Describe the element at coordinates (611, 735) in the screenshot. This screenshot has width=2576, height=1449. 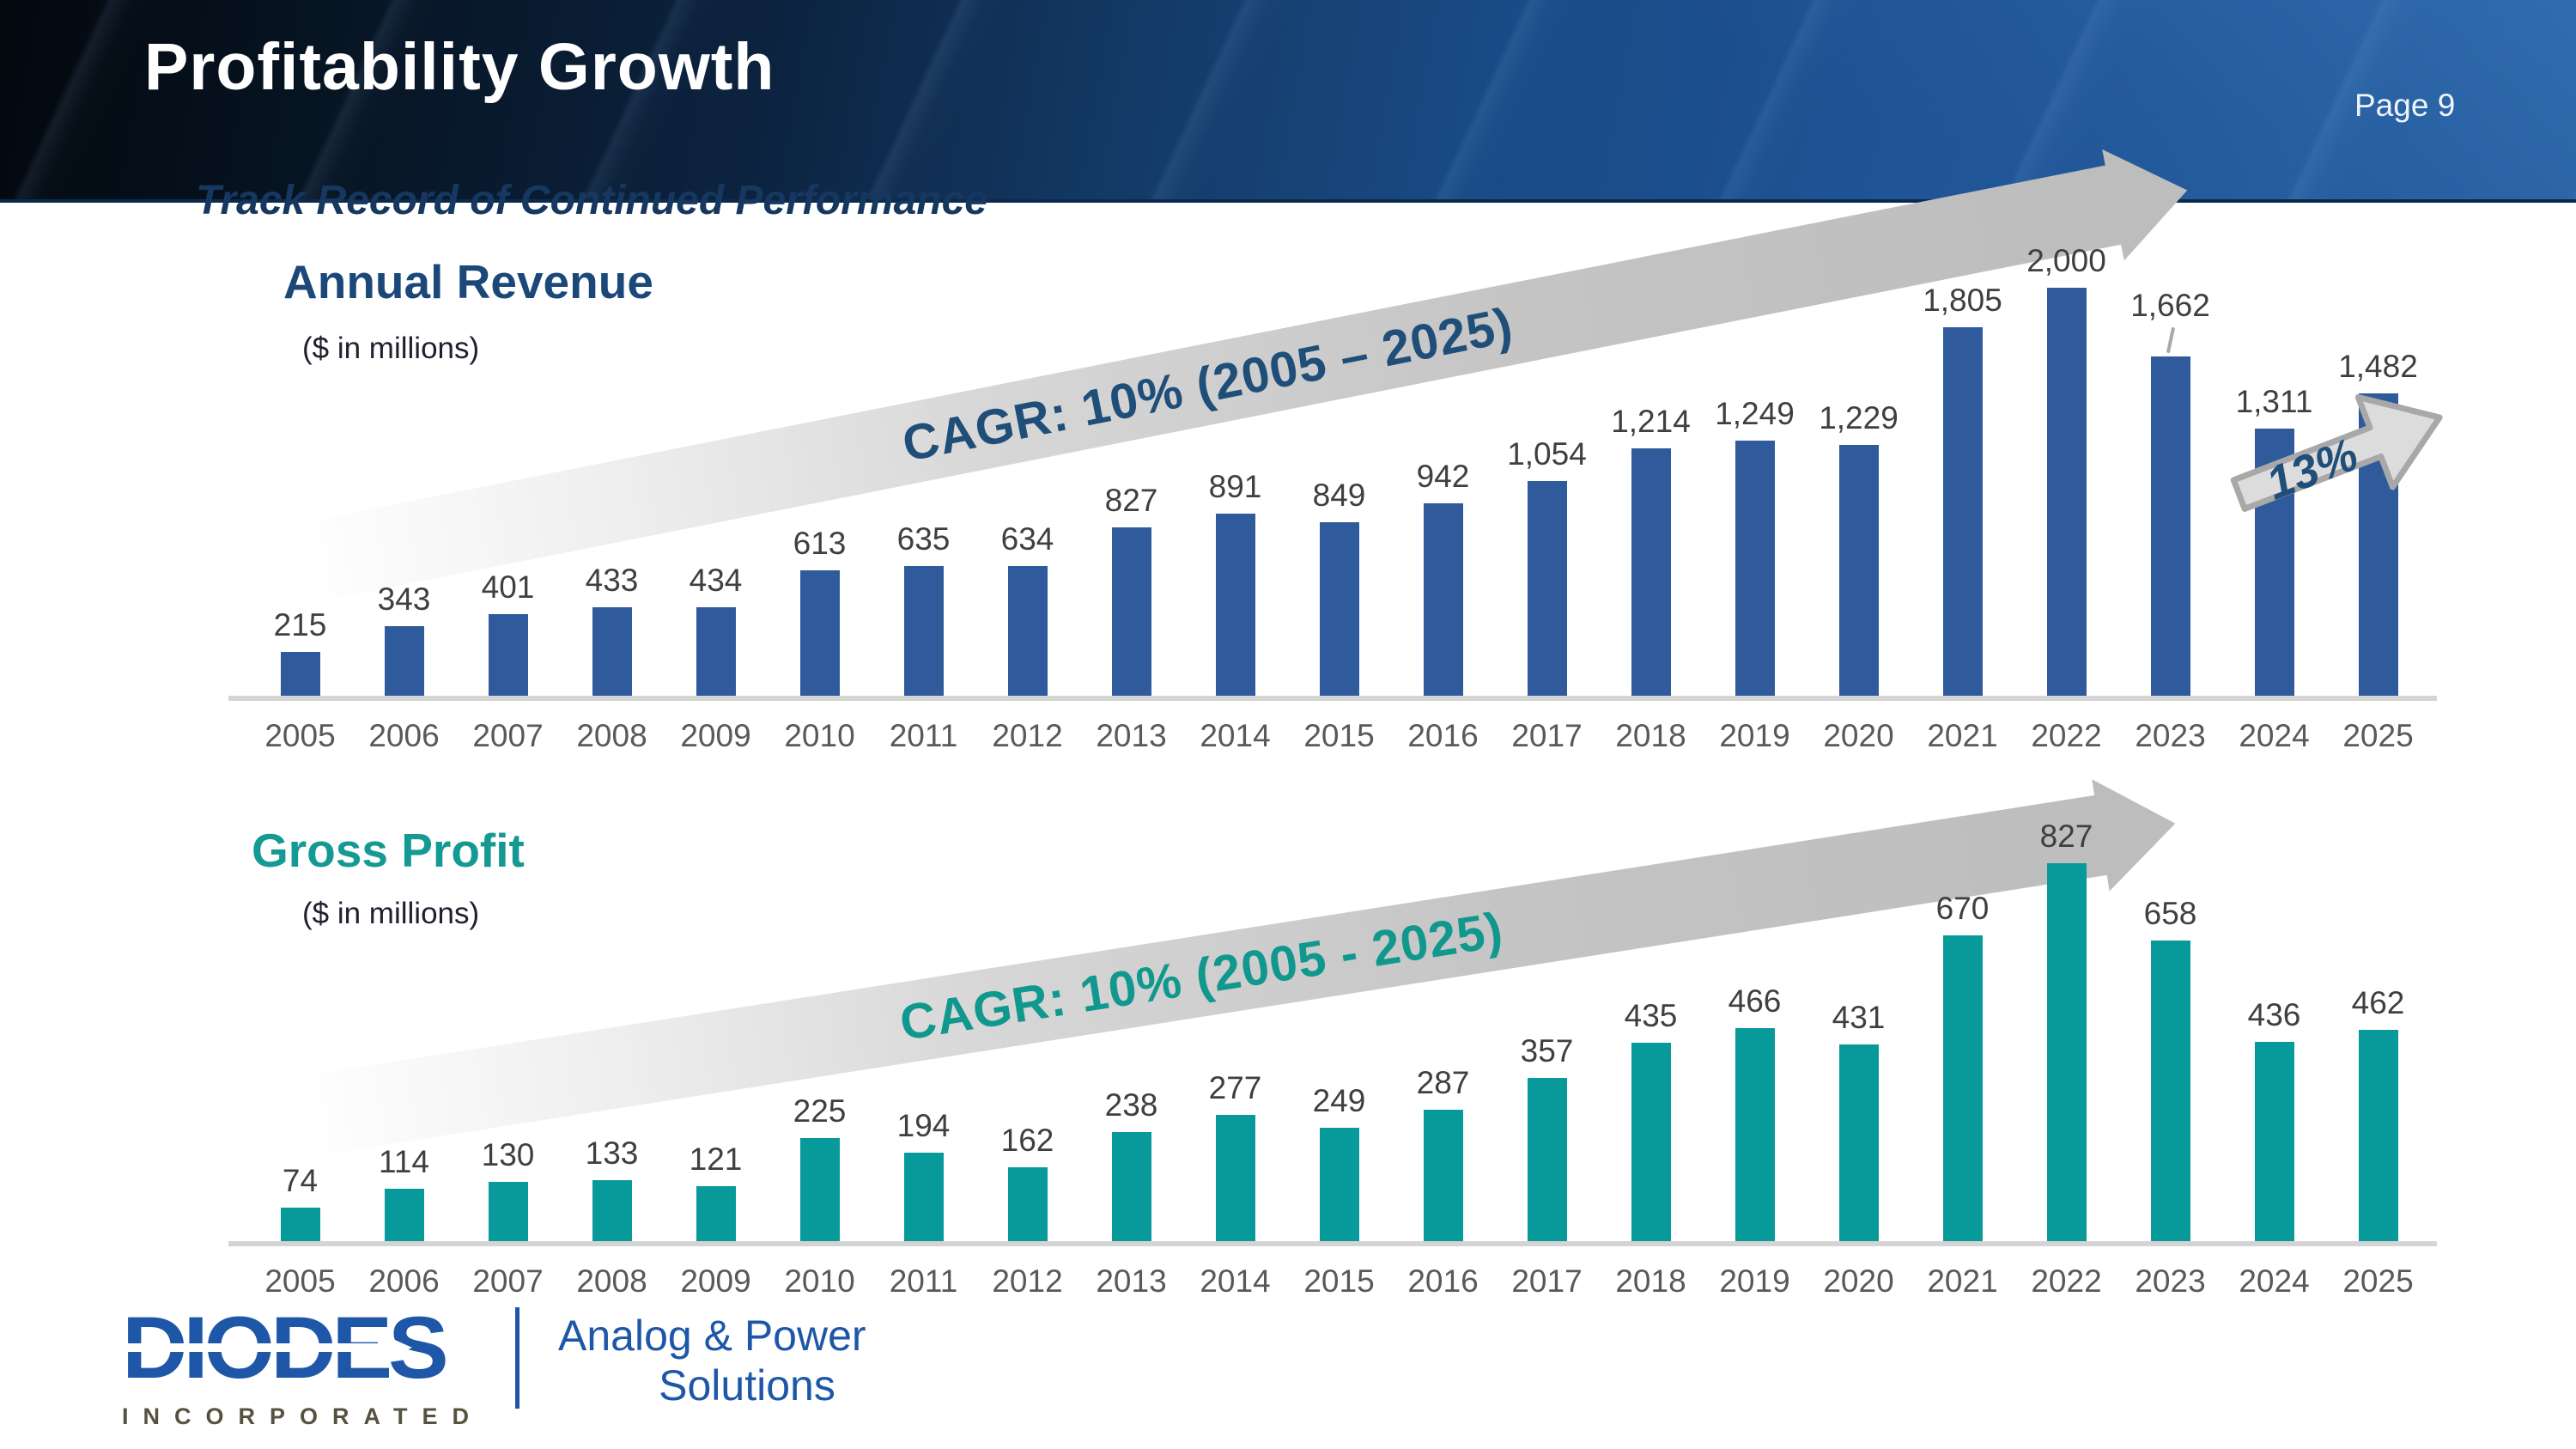
I see `year-label: 2008` at that location.